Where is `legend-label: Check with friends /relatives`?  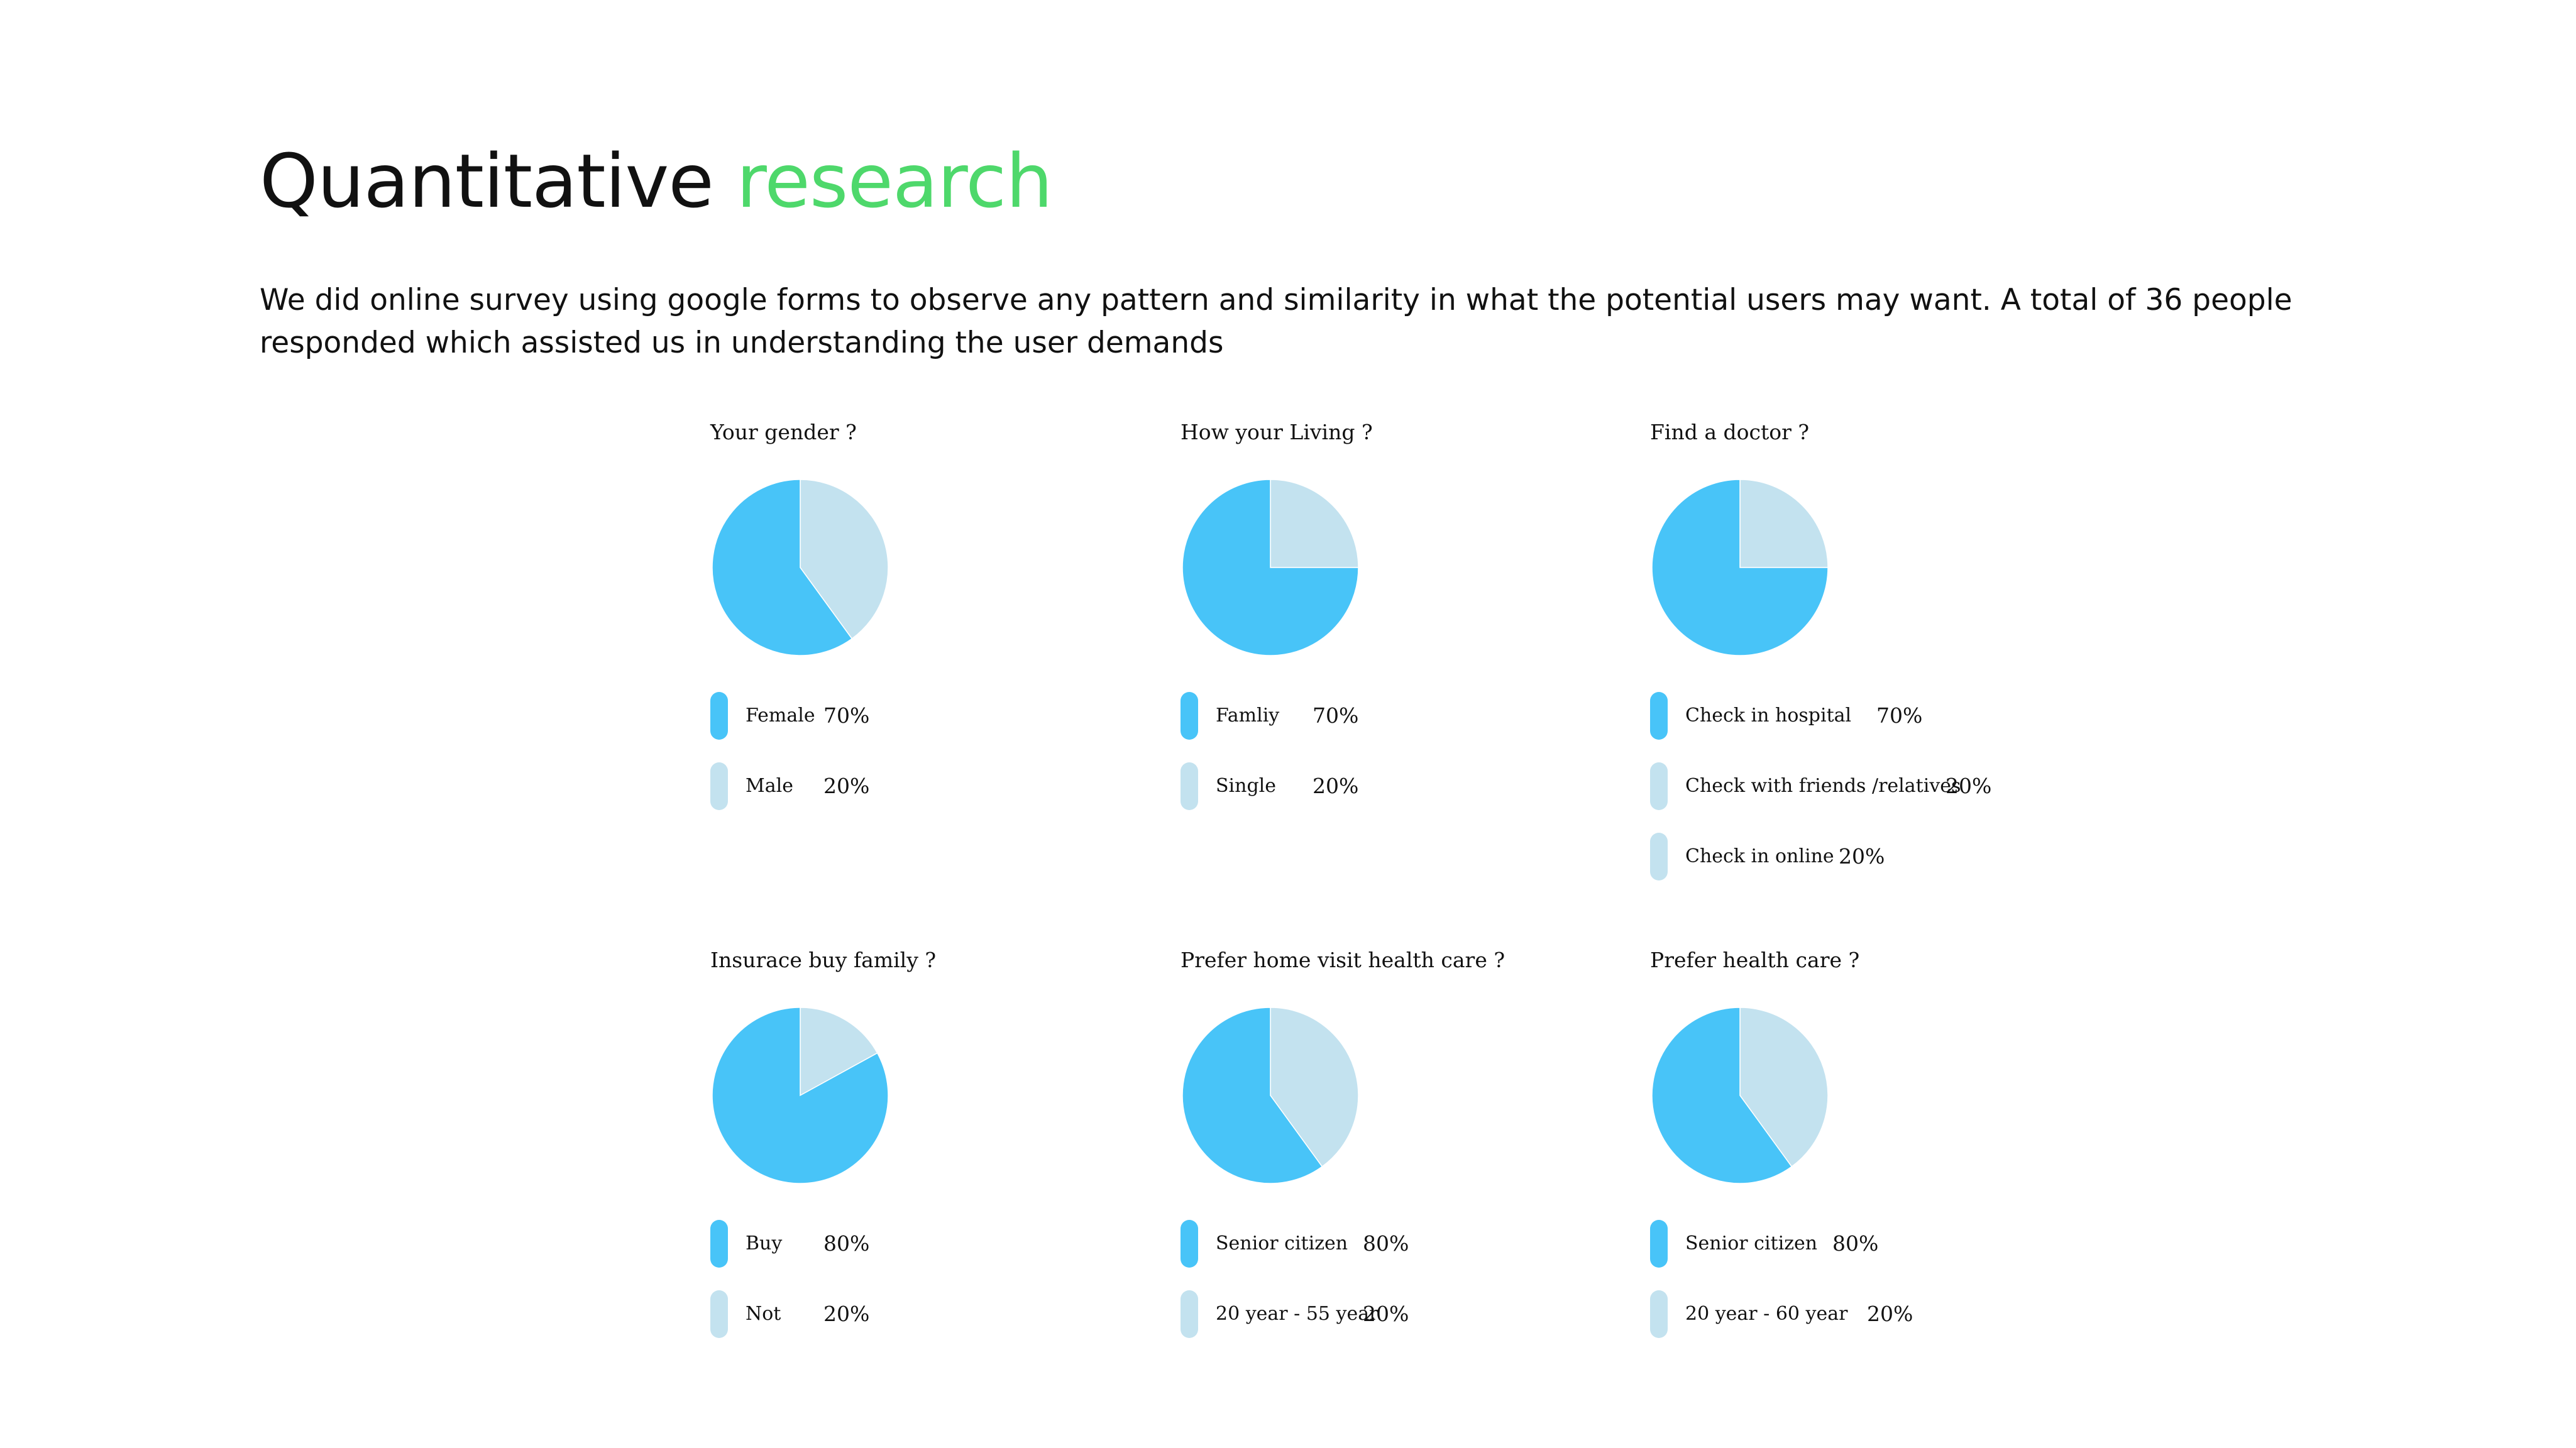 legend-label: Check with friends /relatives is located at coordinates (1823, 786).